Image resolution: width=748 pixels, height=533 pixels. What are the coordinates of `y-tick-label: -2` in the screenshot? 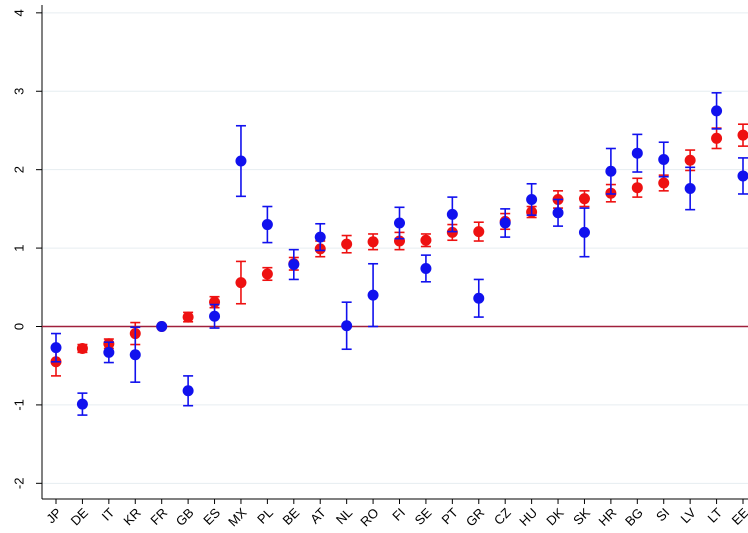 It's located at (18, 484).